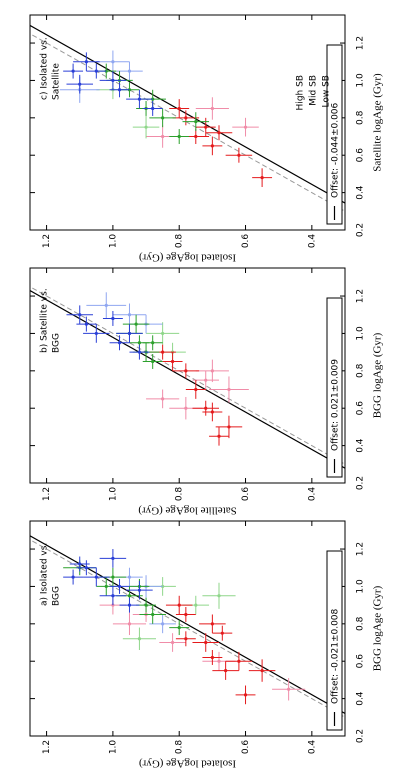 This screenshot has height=778, width=406. I want to click on panel-annotation: b) Satellite vs., so click(45, 320).